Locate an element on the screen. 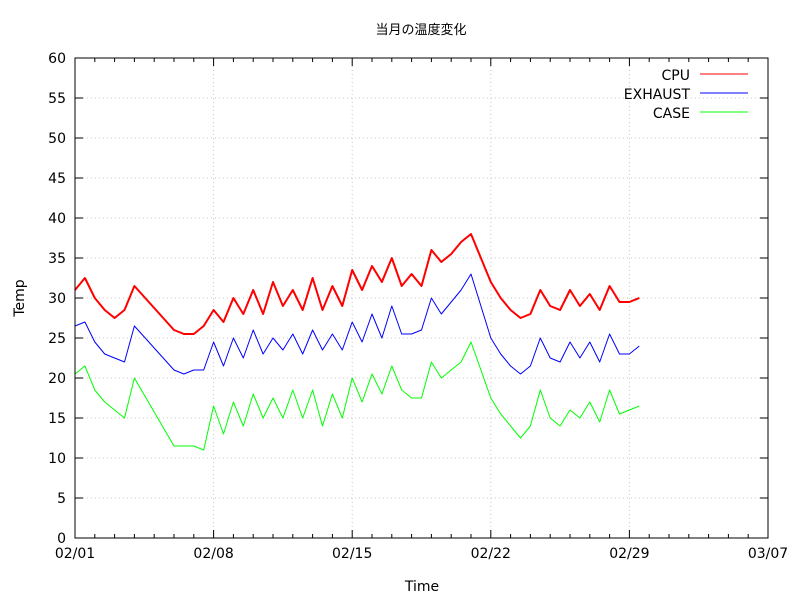 This screenshot has width=800, height=600. y-tick-label: 30 is located at coordinates (57, 299).